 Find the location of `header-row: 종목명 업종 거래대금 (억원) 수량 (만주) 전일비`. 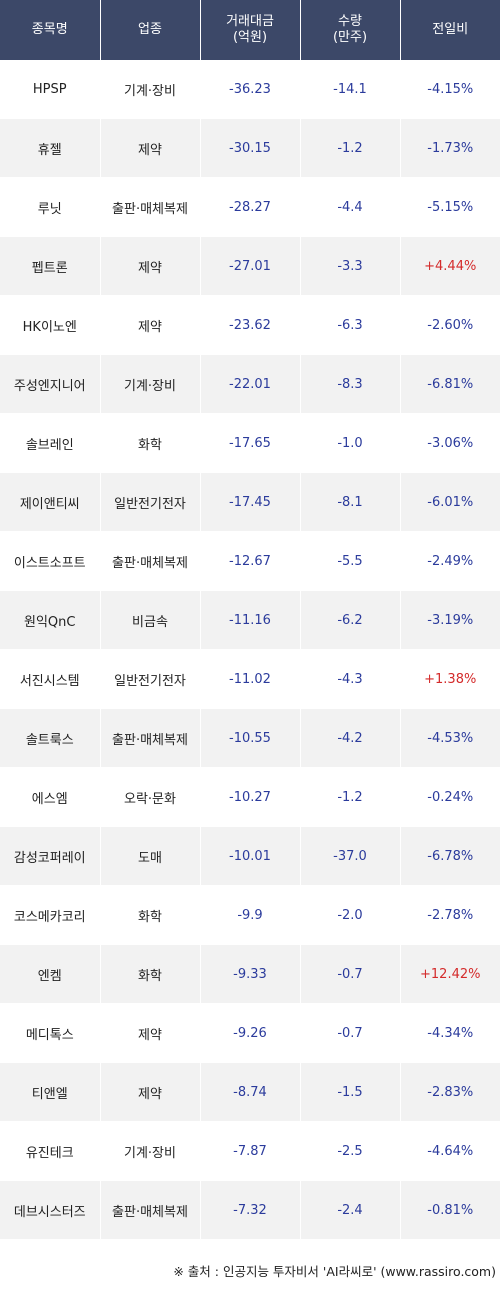

header-row: 종목명 업종 거래대금 (억원) 수량 (만주) 전일비 is located at coordinates (250, 30).